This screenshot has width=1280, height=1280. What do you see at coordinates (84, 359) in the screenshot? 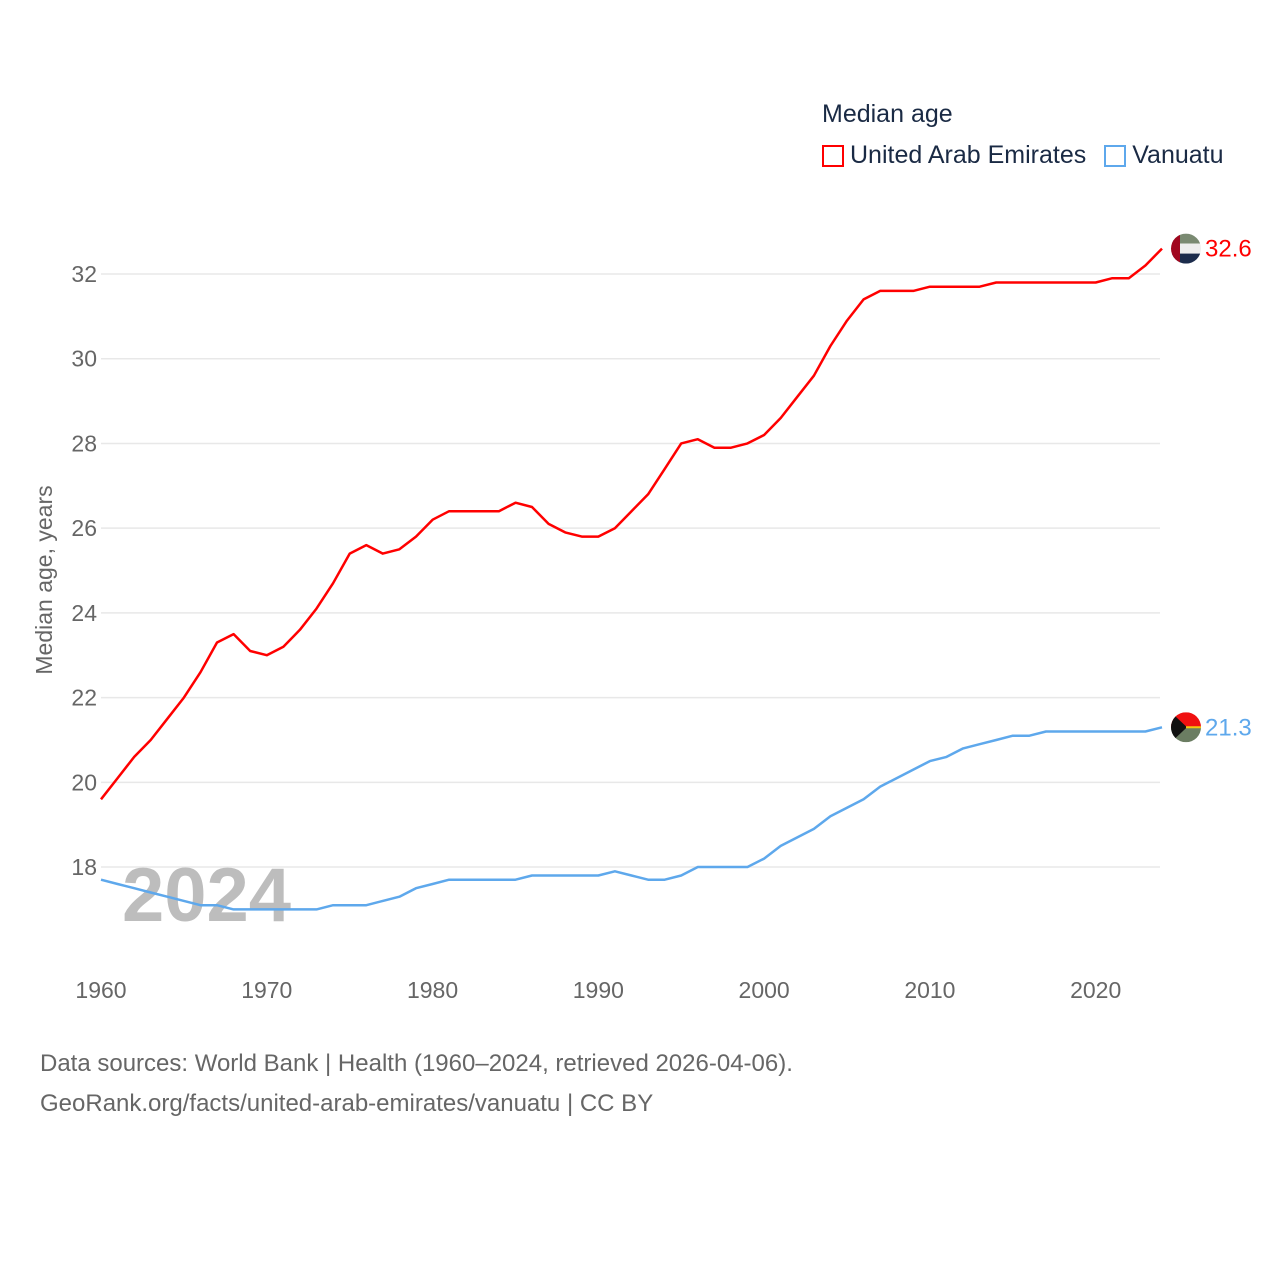
I see `y-tick-label: 30` at bounding box center [84, 359].